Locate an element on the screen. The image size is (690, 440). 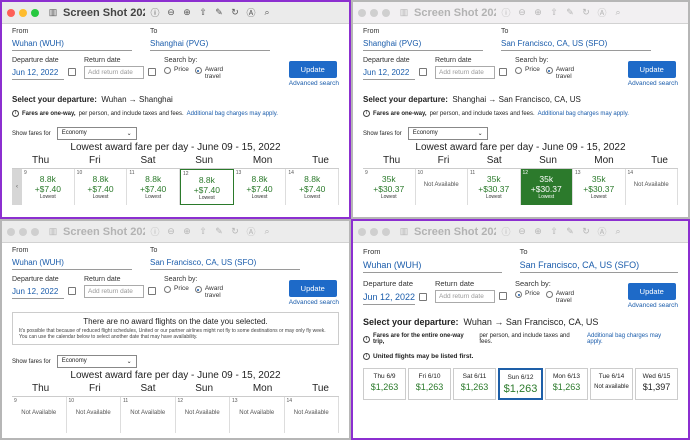
day-fare: Sat 6/11 $1,263 is located at coordinates (474, 384).